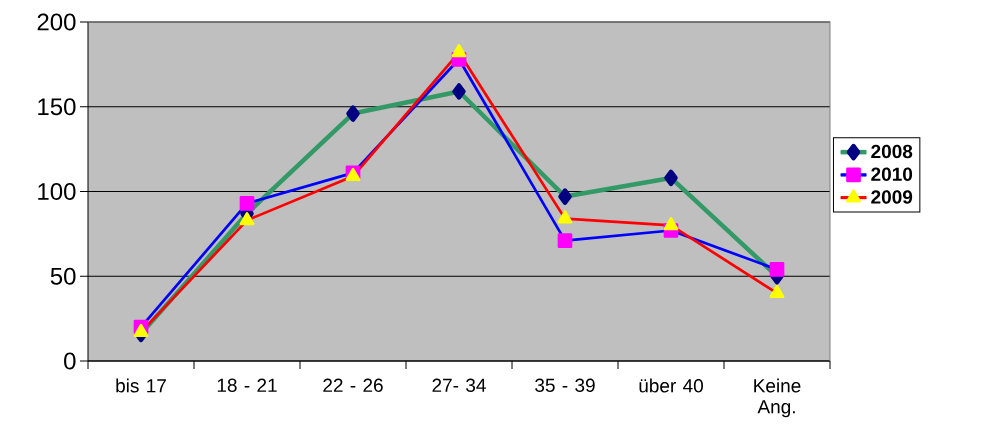 The height and width of the screenshot is (448, 1003). I want to click on legend-label: 2009, so click(892, 197).